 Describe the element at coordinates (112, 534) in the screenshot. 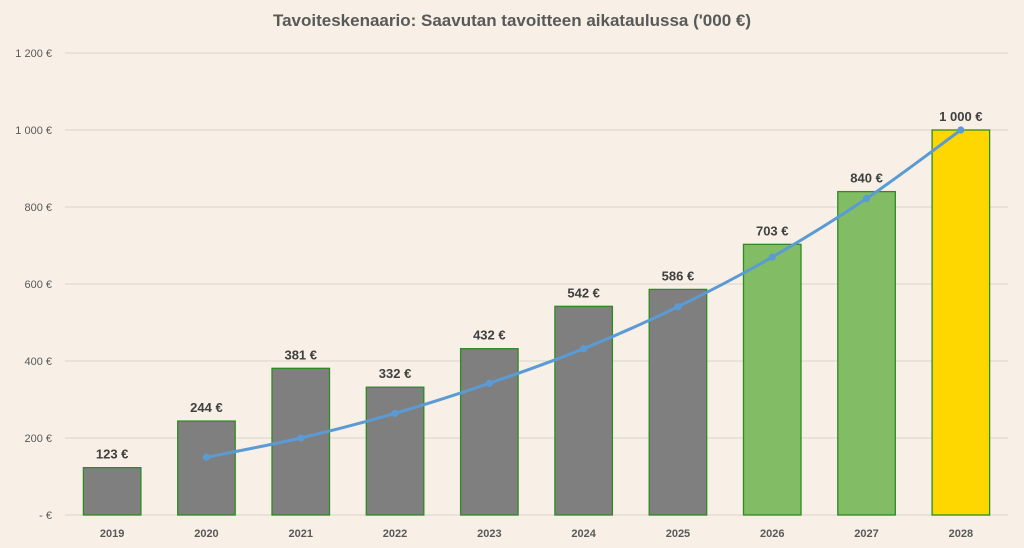

I see `x-tick-label-2019: 2019` at that location.